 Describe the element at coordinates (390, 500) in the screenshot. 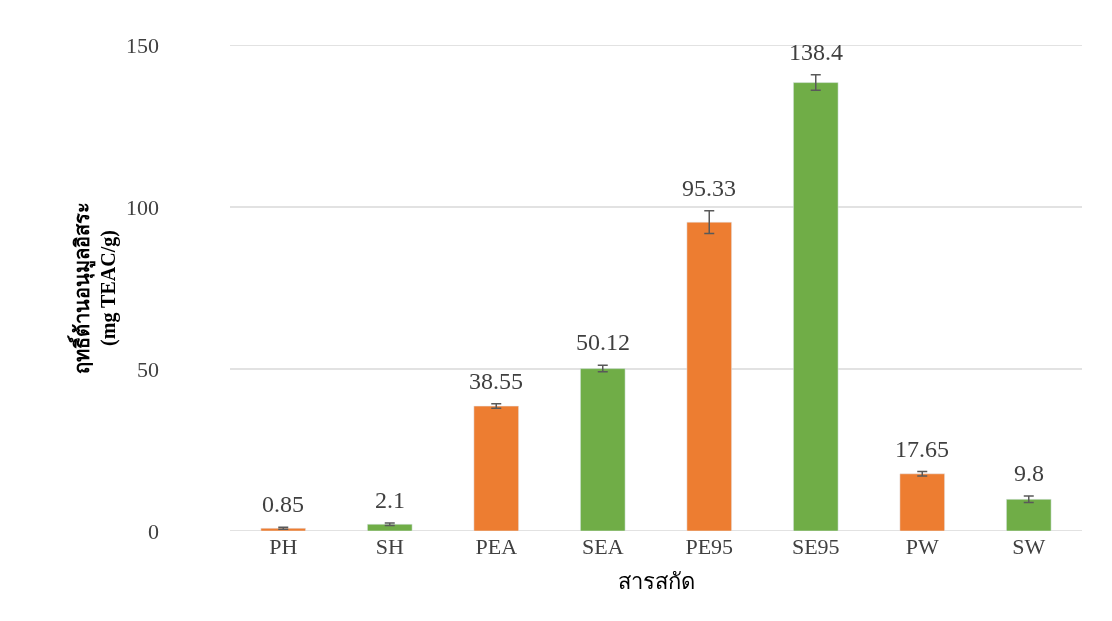

I see `data-label: 2.1` at that location.